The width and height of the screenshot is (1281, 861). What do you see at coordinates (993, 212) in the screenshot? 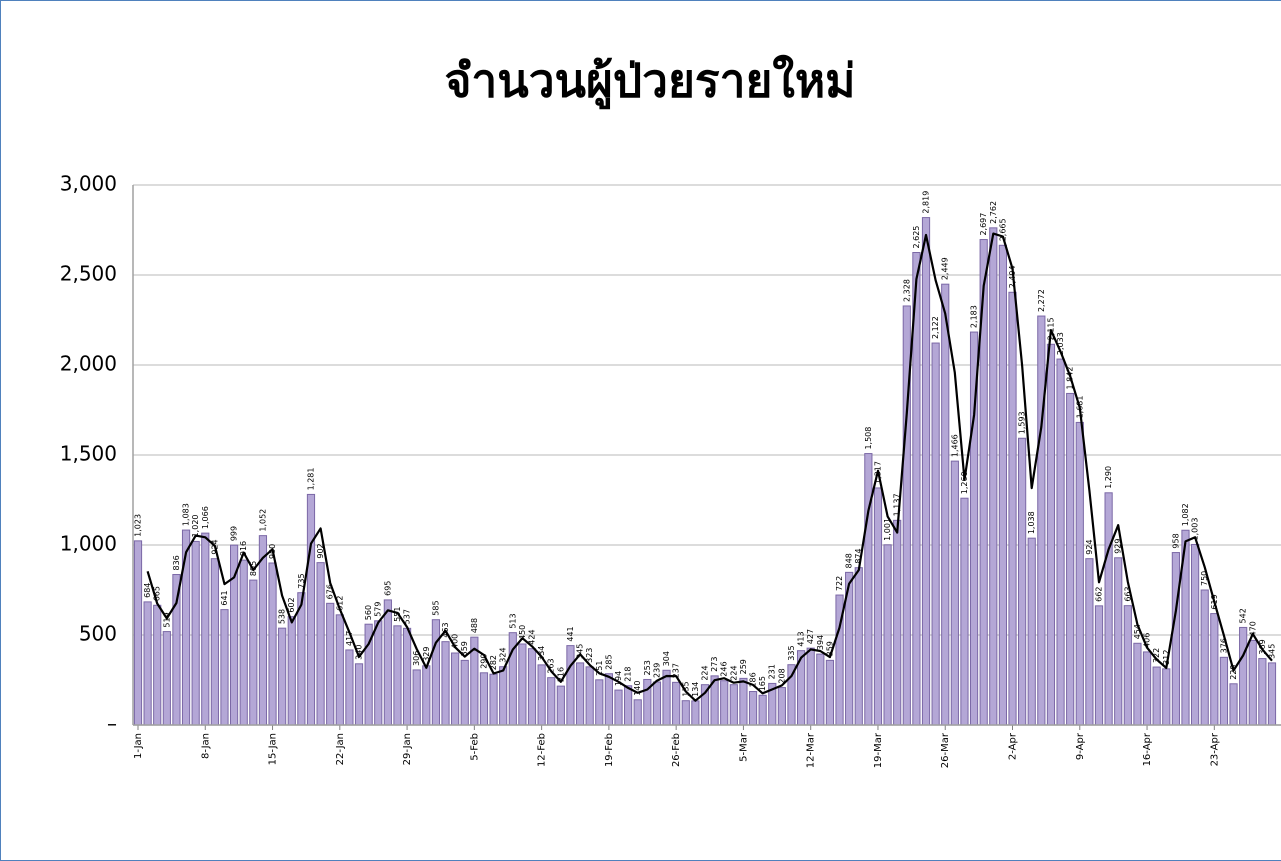
I see `data-label: 2,762` at bounding box center [993, 212].